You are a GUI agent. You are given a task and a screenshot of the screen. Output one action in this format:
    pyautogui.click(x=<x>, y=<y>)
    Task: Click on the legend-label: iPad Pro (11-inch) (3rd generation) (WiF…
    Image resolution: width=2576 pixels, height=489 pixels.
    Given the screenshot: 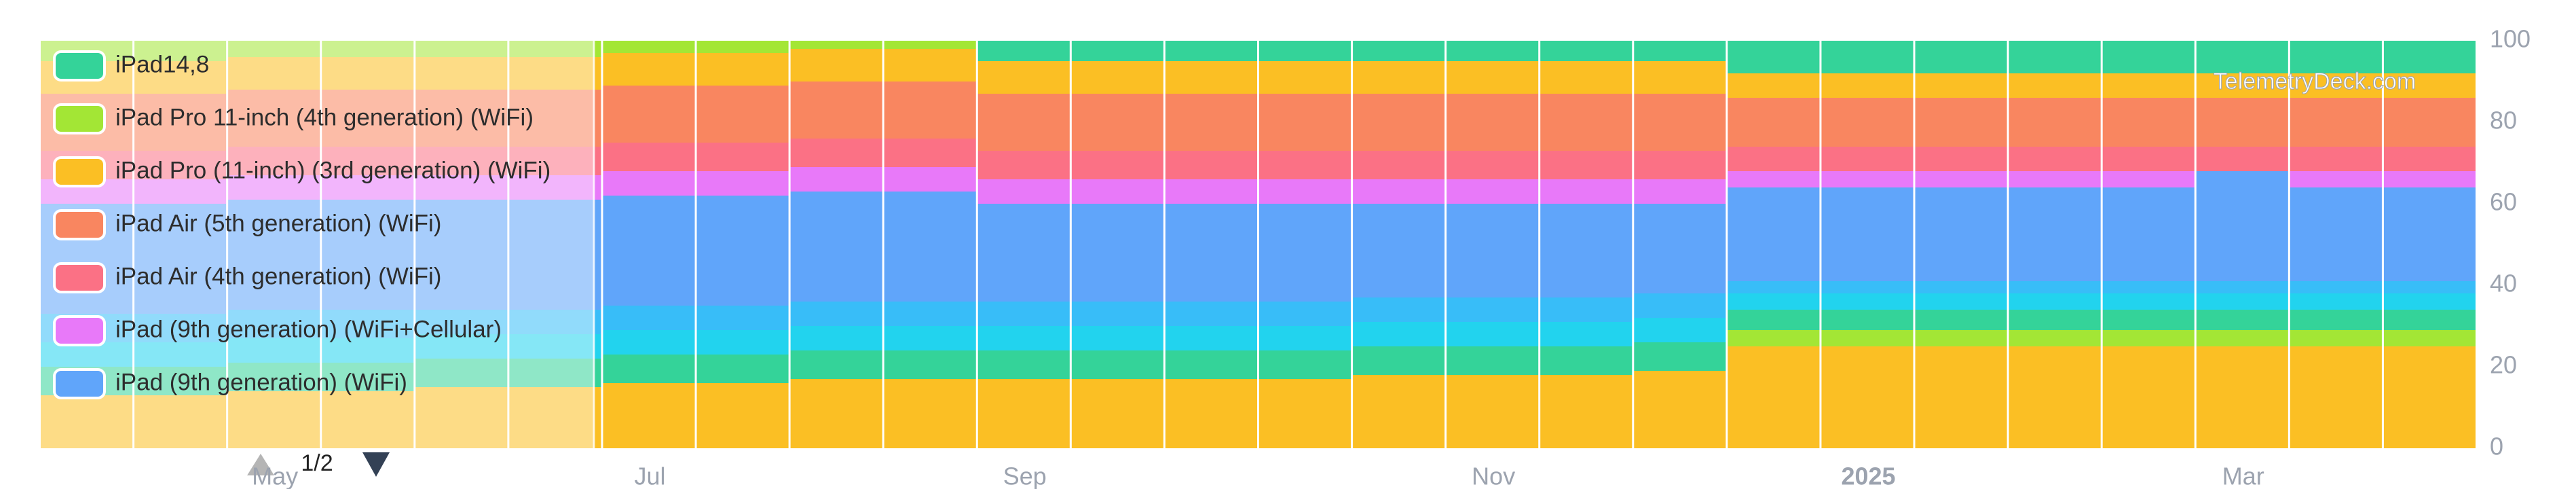 What is the action you would take?
    pyautogui.click(x=333, y=170)
    